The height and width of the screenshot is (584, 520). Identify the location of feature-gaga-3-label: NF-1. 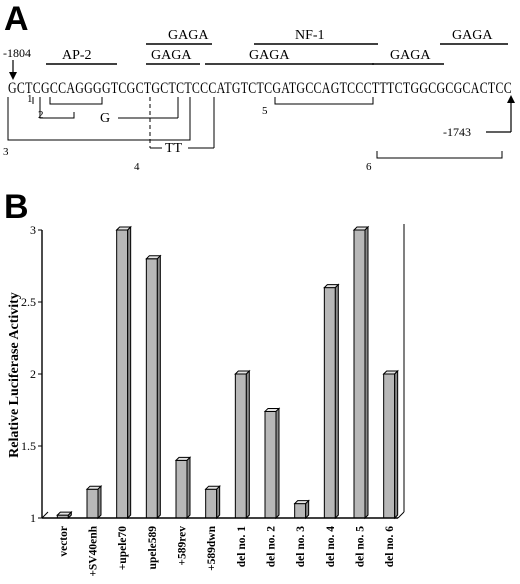
(310, 35).